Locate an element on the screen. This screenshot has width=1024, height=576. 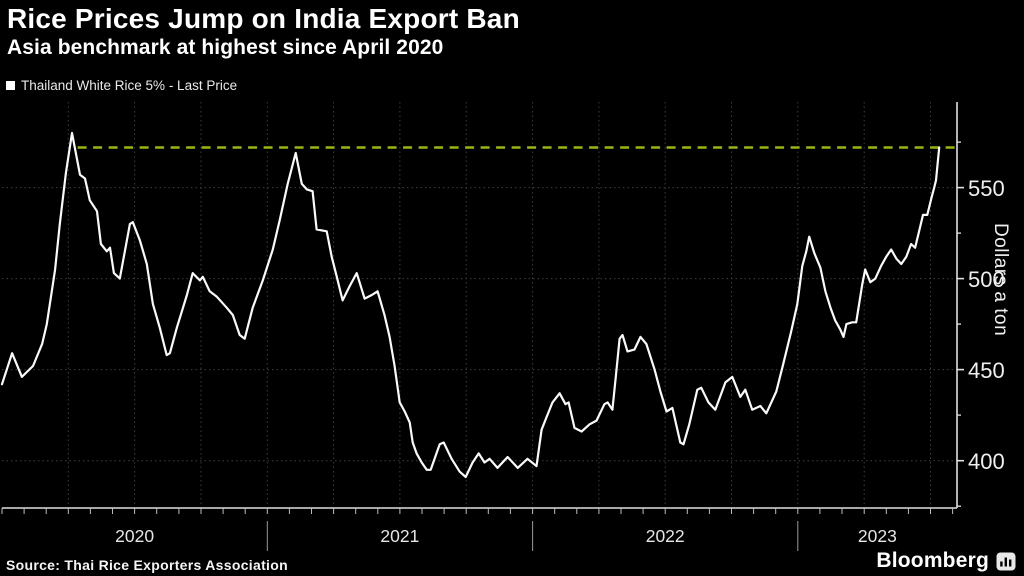
chart-title: Rice Prices Jump on India Export Ban is located at coordinates (263, 18).